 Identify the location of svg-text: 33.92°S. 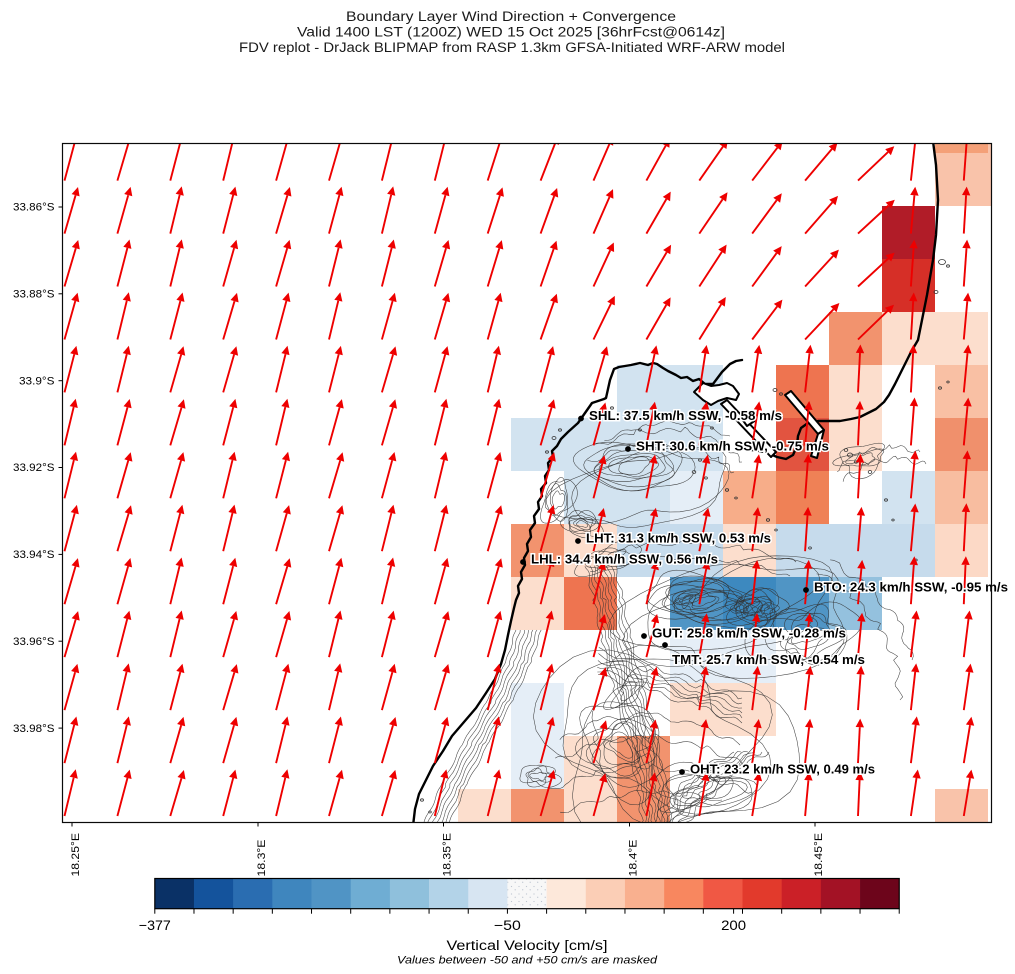
(34, 468).